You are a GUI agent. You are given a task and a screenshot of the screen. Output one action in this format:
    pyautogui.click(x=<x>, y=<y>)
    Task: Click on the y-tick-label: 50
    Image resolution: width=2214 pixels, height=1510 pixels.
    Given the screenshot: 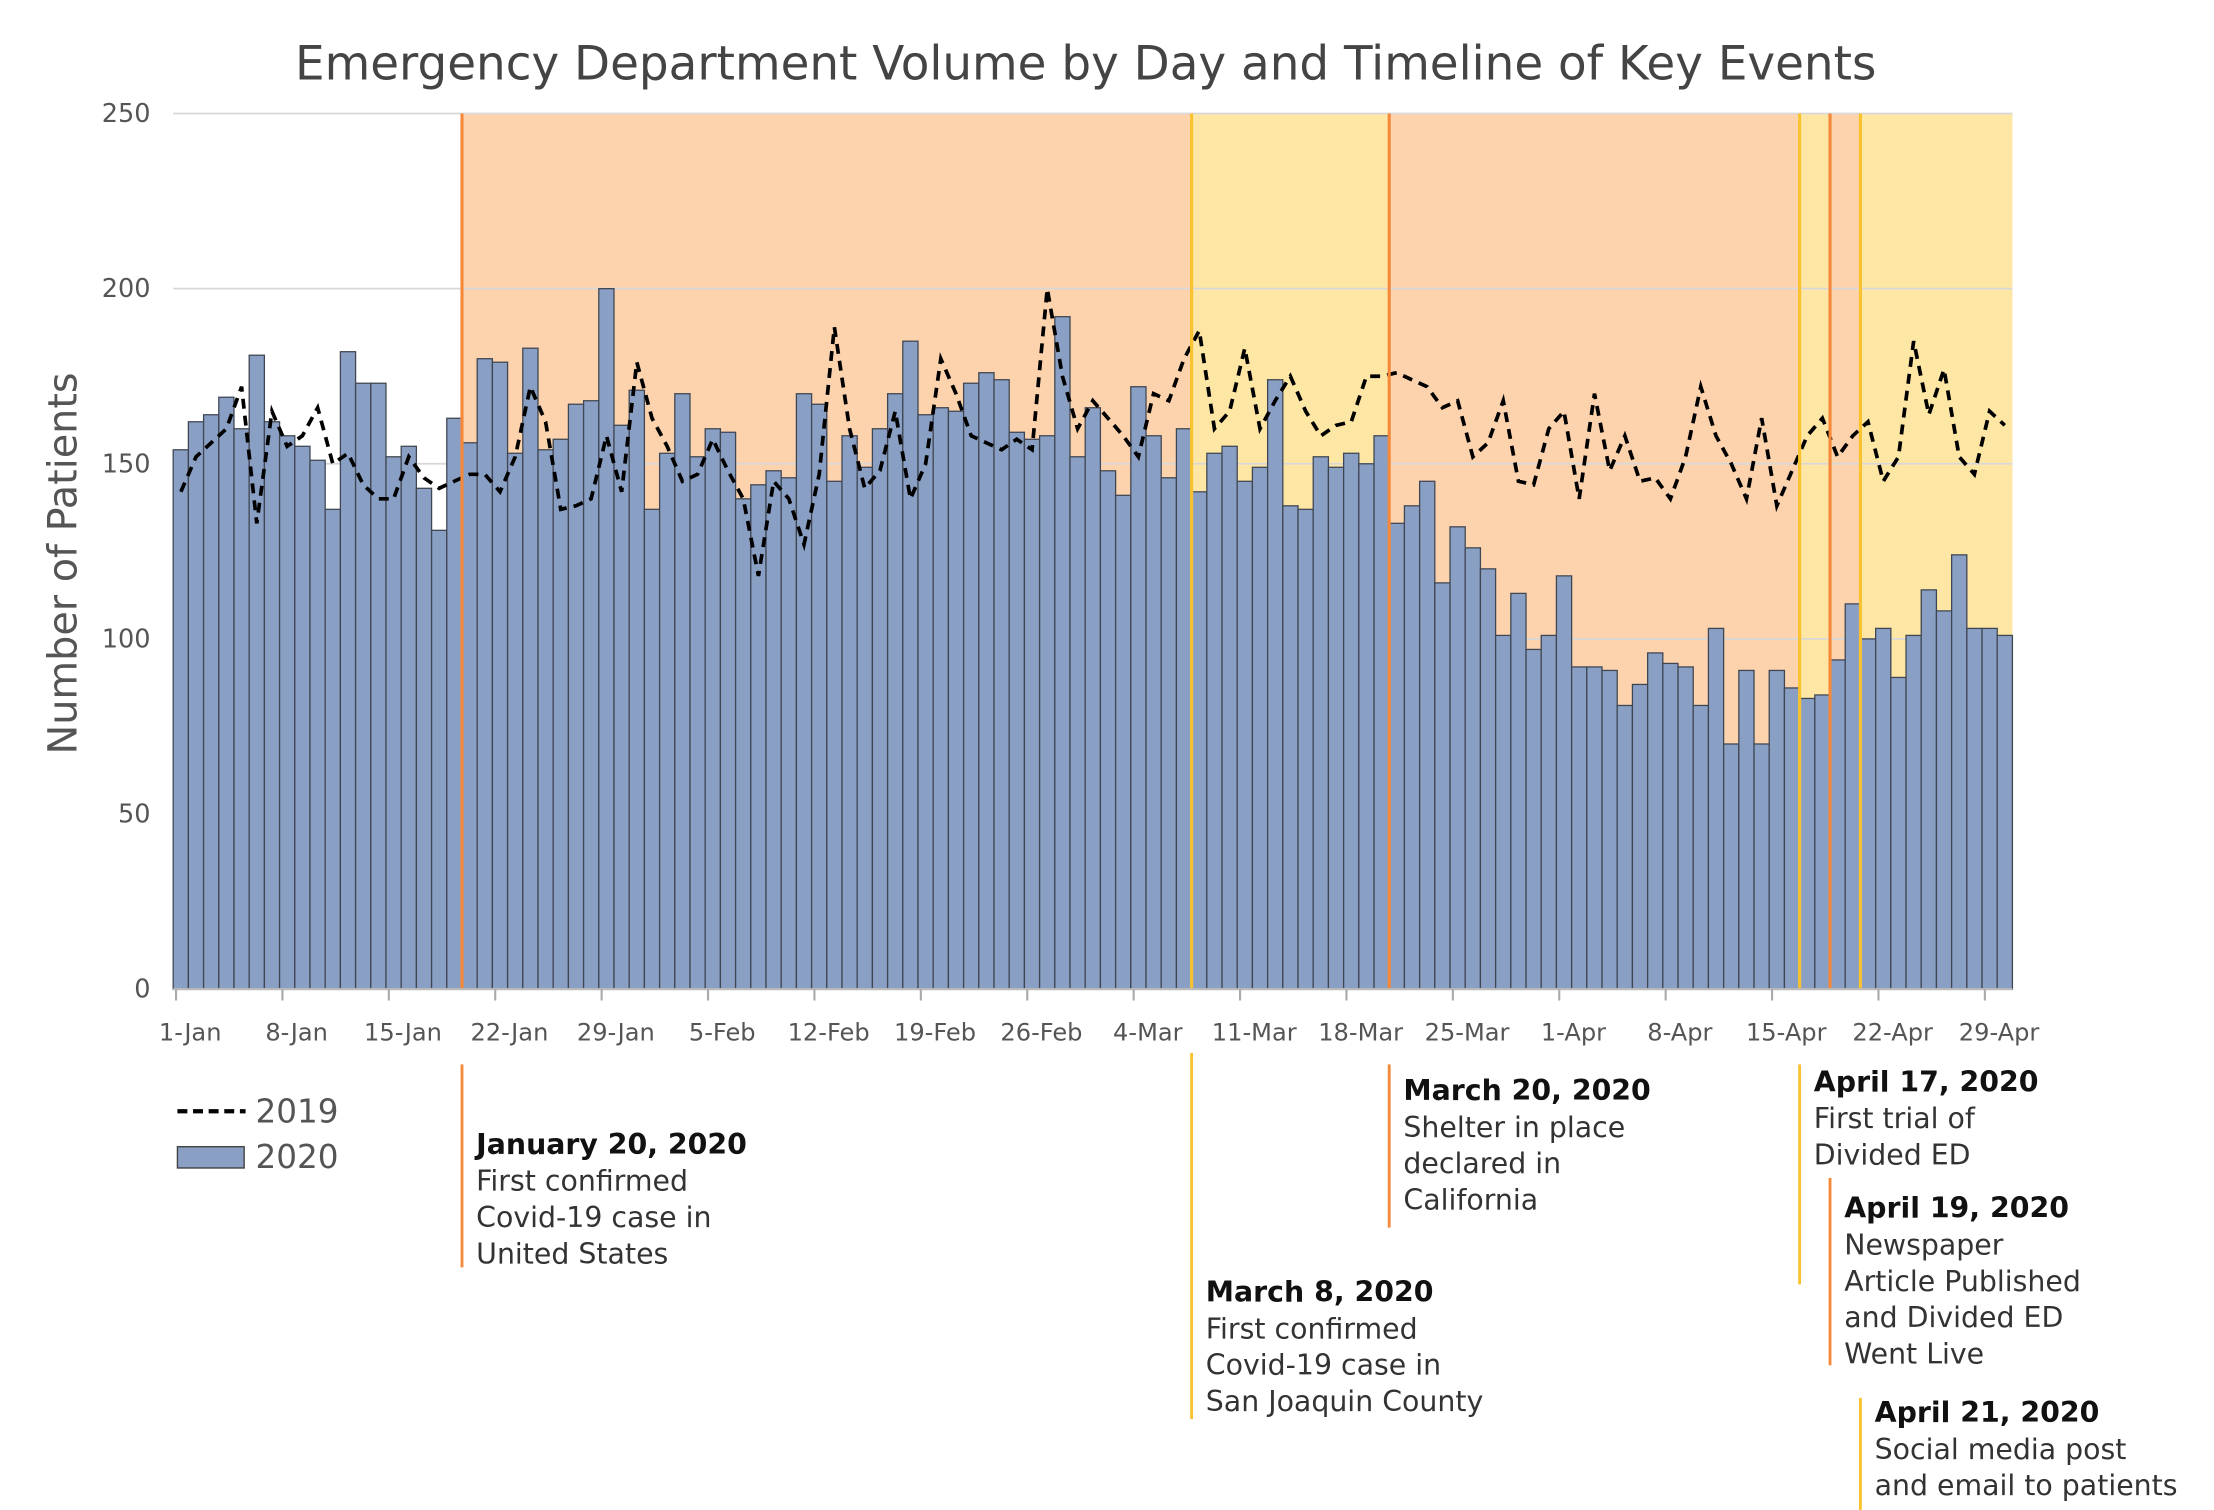 What is the action you would take?
    pyautogui.click(x=134, y=815)
    